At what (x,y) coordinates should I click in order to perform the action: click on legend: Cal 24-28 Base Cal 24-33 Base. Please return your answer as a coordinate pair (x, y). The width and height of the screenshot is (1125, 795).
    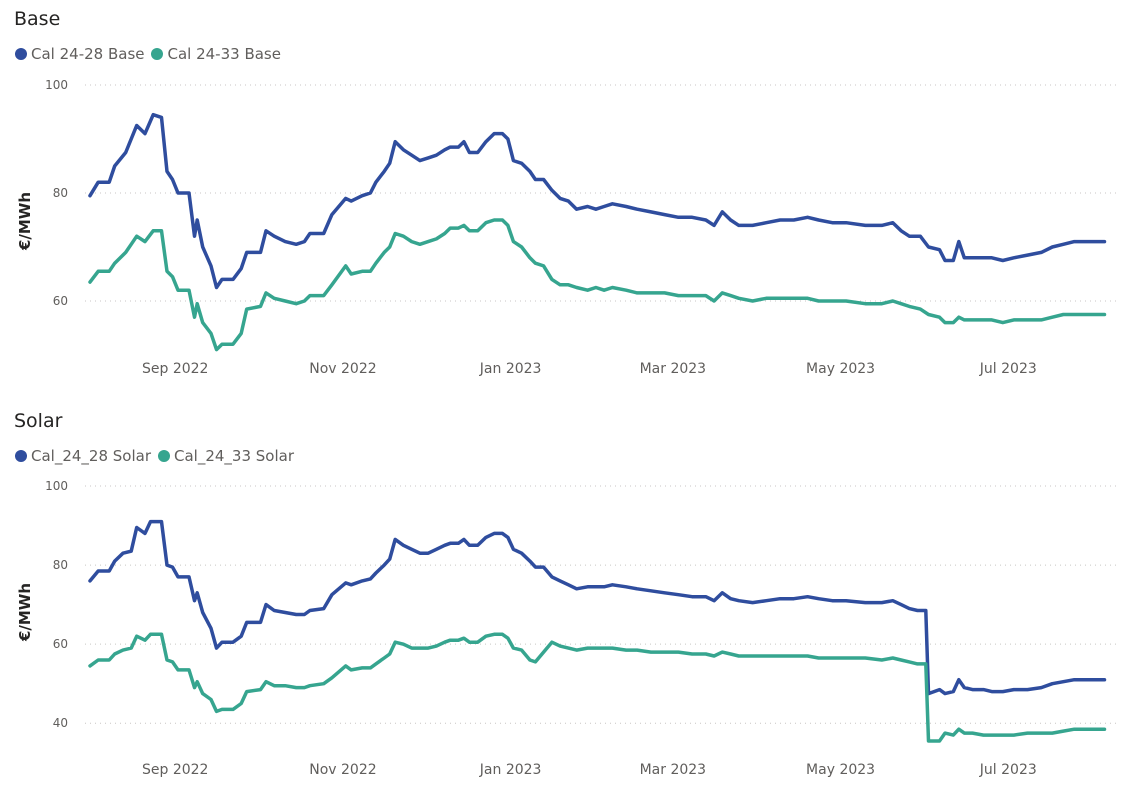
    Looking at the image, I should click on (151, 54).